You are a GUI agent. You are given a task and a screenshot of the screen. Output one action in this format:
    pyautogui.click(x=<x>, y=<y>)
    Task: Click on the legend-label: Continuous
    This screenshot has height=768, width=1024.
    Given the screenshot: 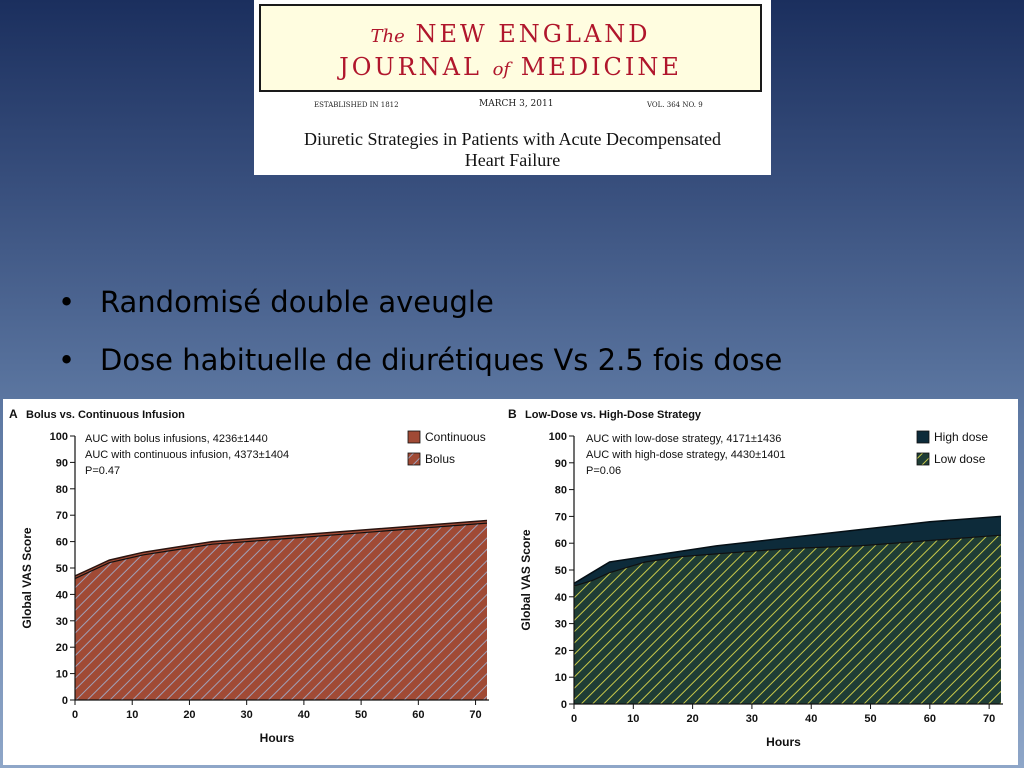 What is the action you would take?
    pyautogui.click(x=455, y=437)
    